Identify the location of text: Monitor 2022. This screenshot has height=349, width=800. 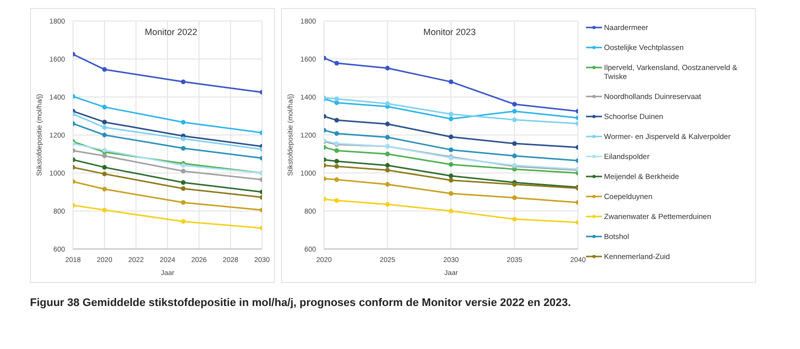
(171, 32).